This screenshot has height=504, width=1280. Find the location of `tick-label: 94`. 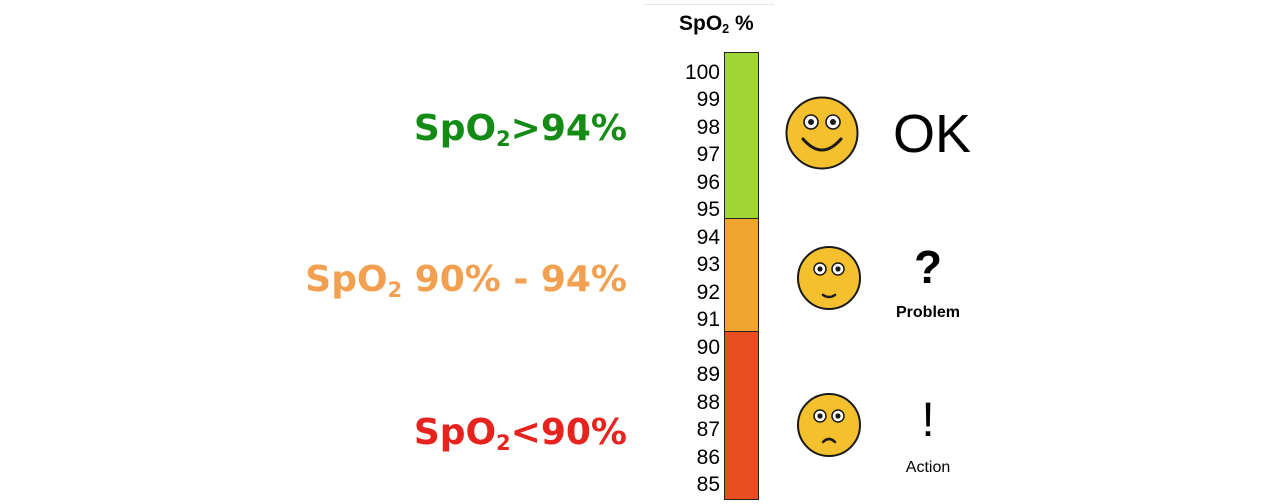

tick-label: 94 is located at coordinates (708, 237).